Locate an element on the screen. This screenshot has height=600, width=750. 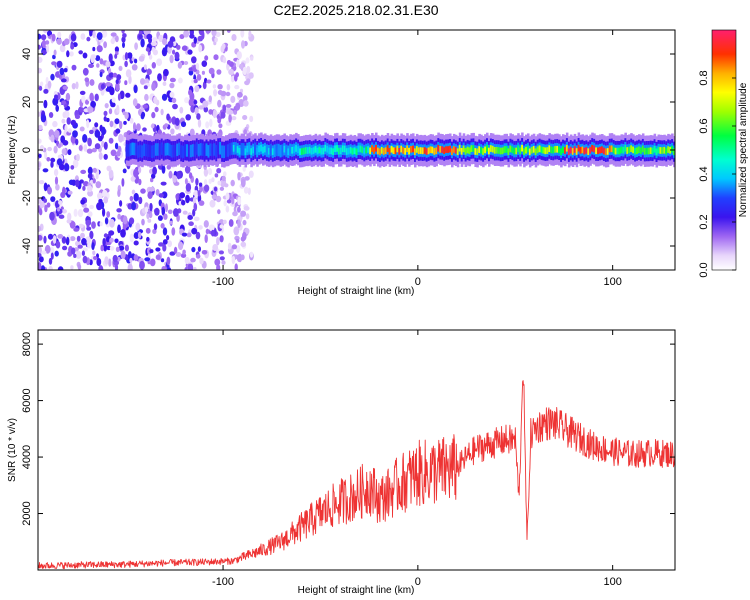
y-tick-label: -20 is located at coordinates (27, 198).